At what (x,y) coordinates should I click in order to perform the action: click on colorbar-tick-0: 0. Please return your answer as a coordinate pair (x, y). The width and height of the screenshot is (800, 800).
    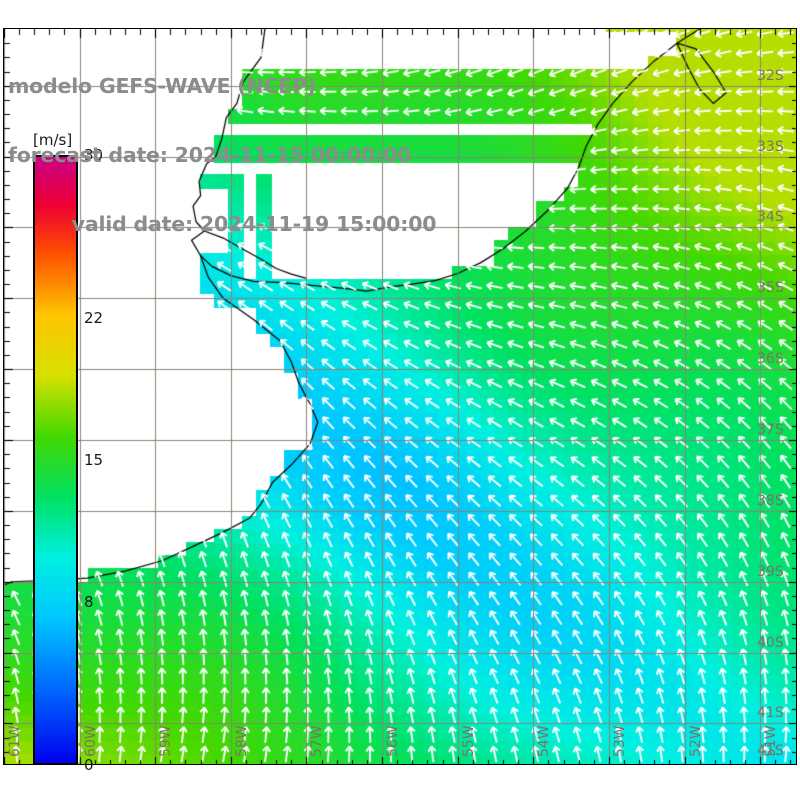
    Looking at the image, I should click on (89, 765).